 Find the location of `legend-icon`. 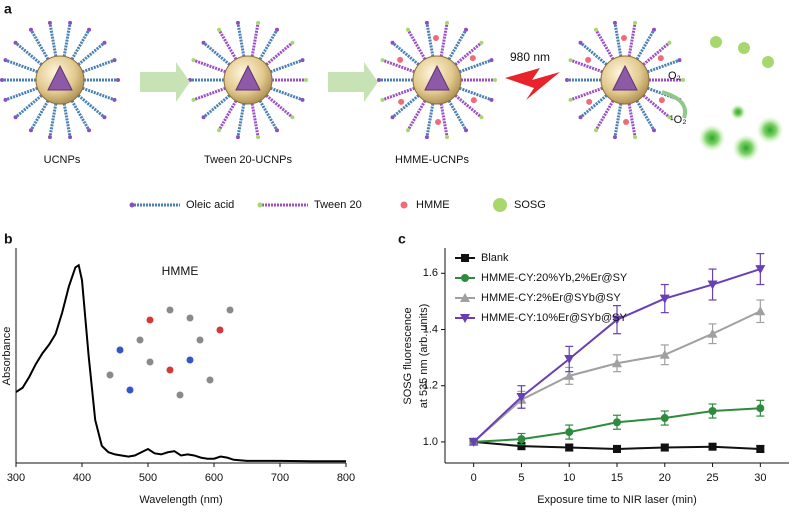

legend-icon is located at coordinates (132, 205).